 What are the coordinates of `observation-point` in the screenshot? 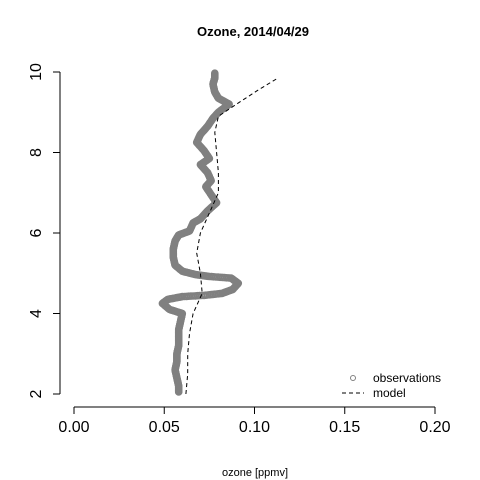 It's located at (215, 73).